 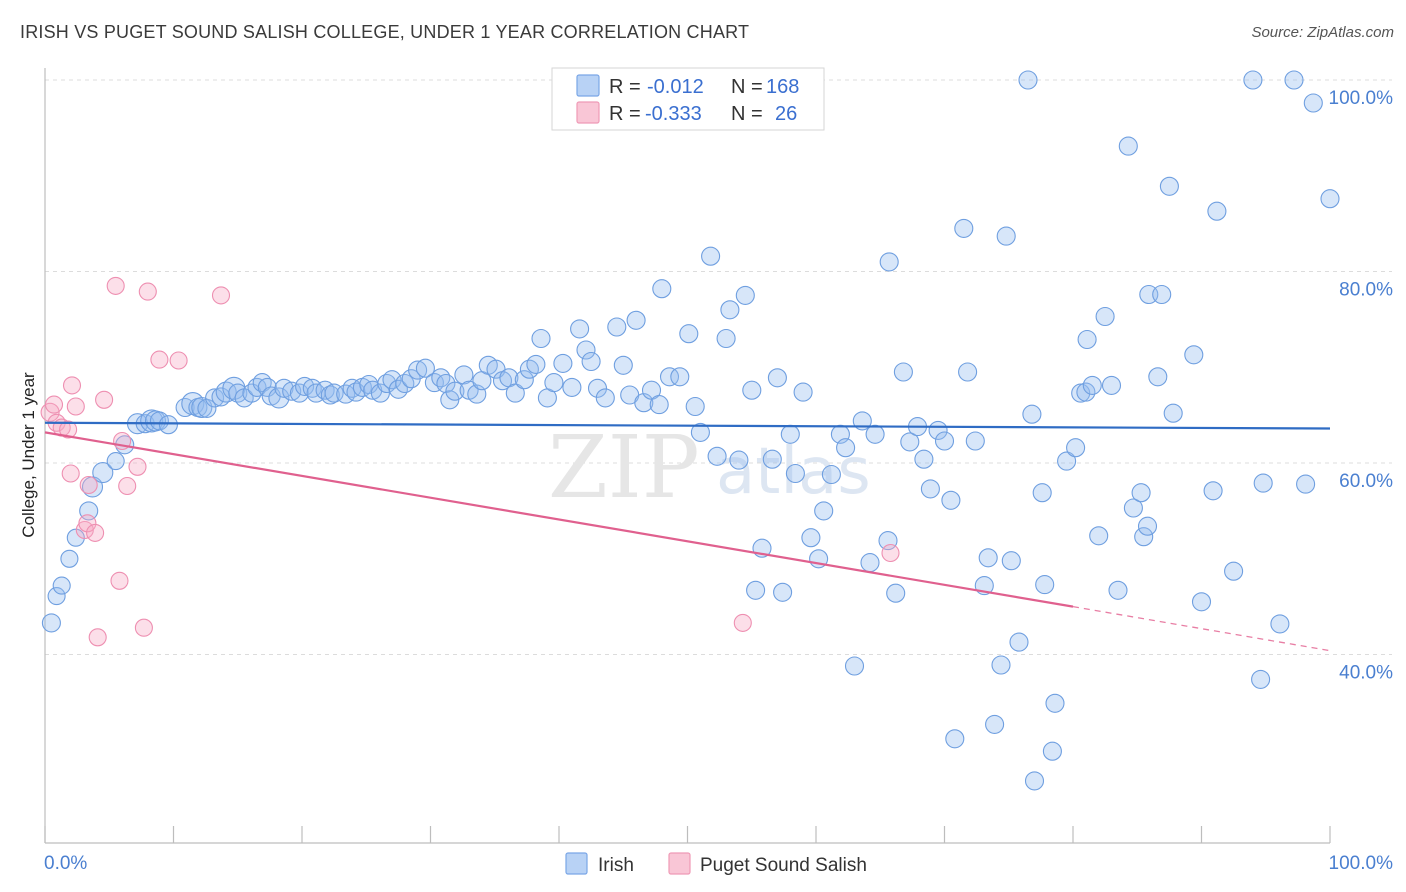 I want to click on legend-r-value-1: -0.012, so click(x=675, y=87).